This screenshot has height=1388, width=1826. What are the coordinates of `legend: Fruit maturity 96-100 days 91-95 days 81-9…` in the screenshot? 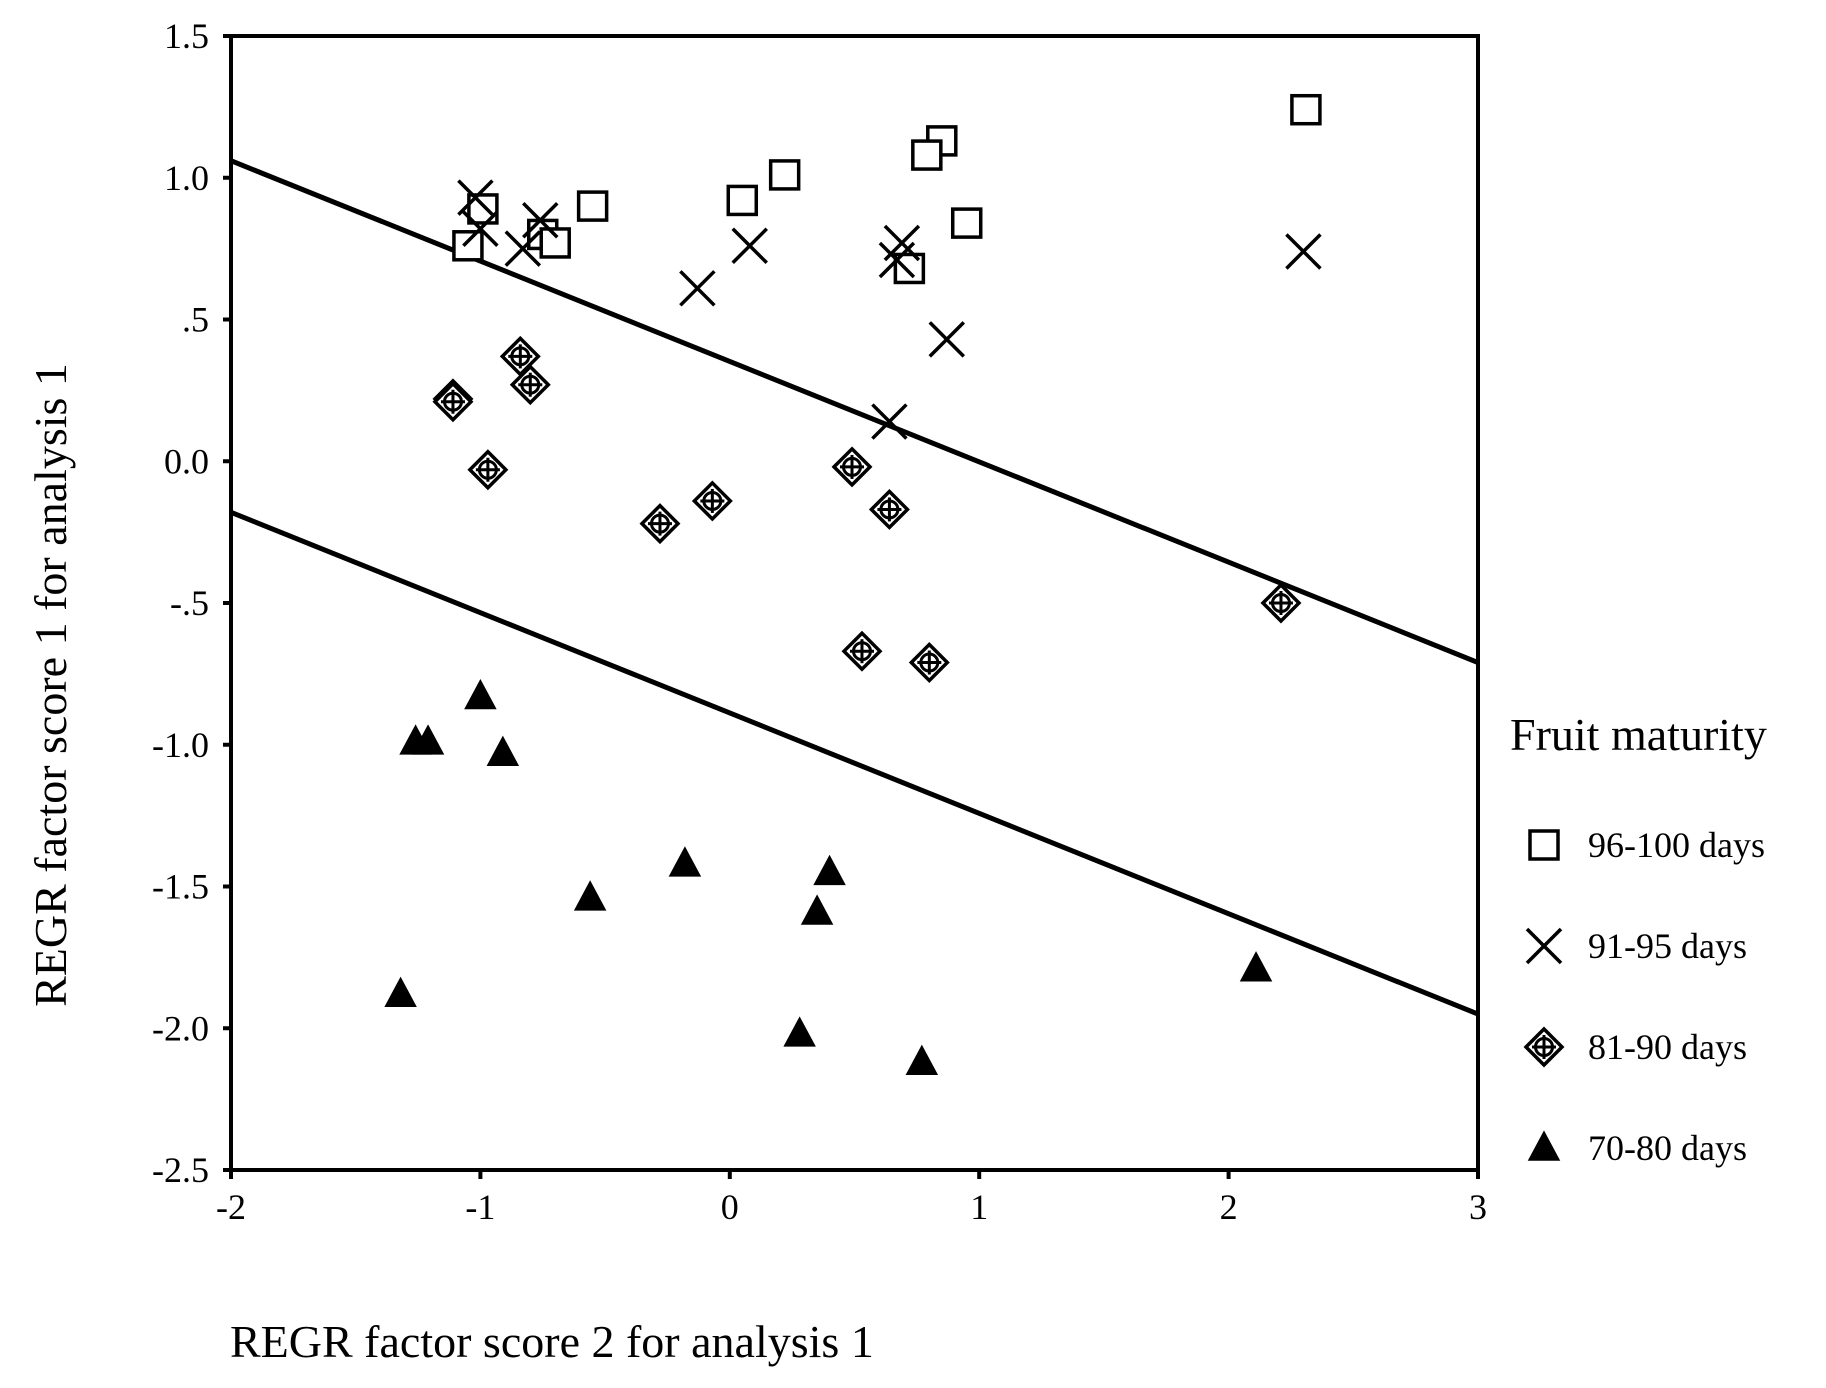 It's located at (1638, 938).